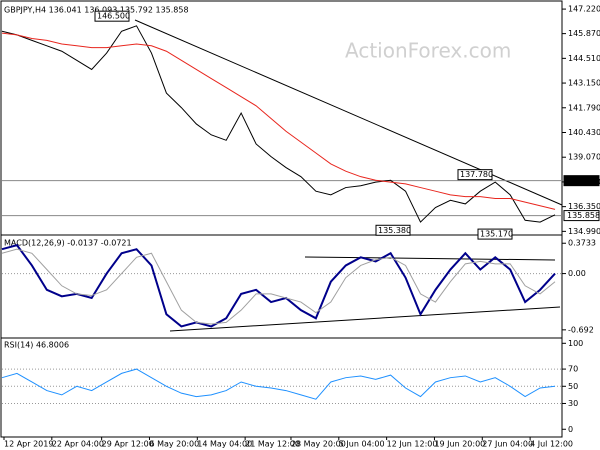  I want to click on x-tick-label: 5 Jun 04:00, so click(362, 444).